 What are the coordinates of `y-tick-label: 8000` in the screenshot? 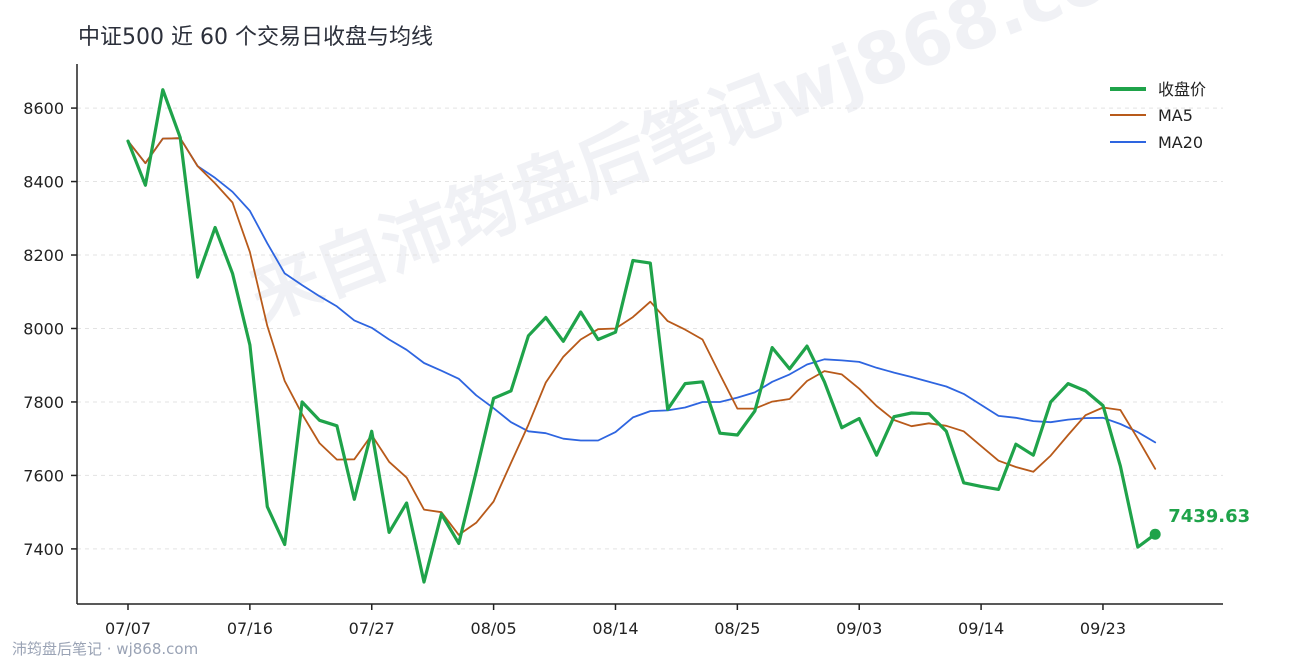 It's located at (43, 328).